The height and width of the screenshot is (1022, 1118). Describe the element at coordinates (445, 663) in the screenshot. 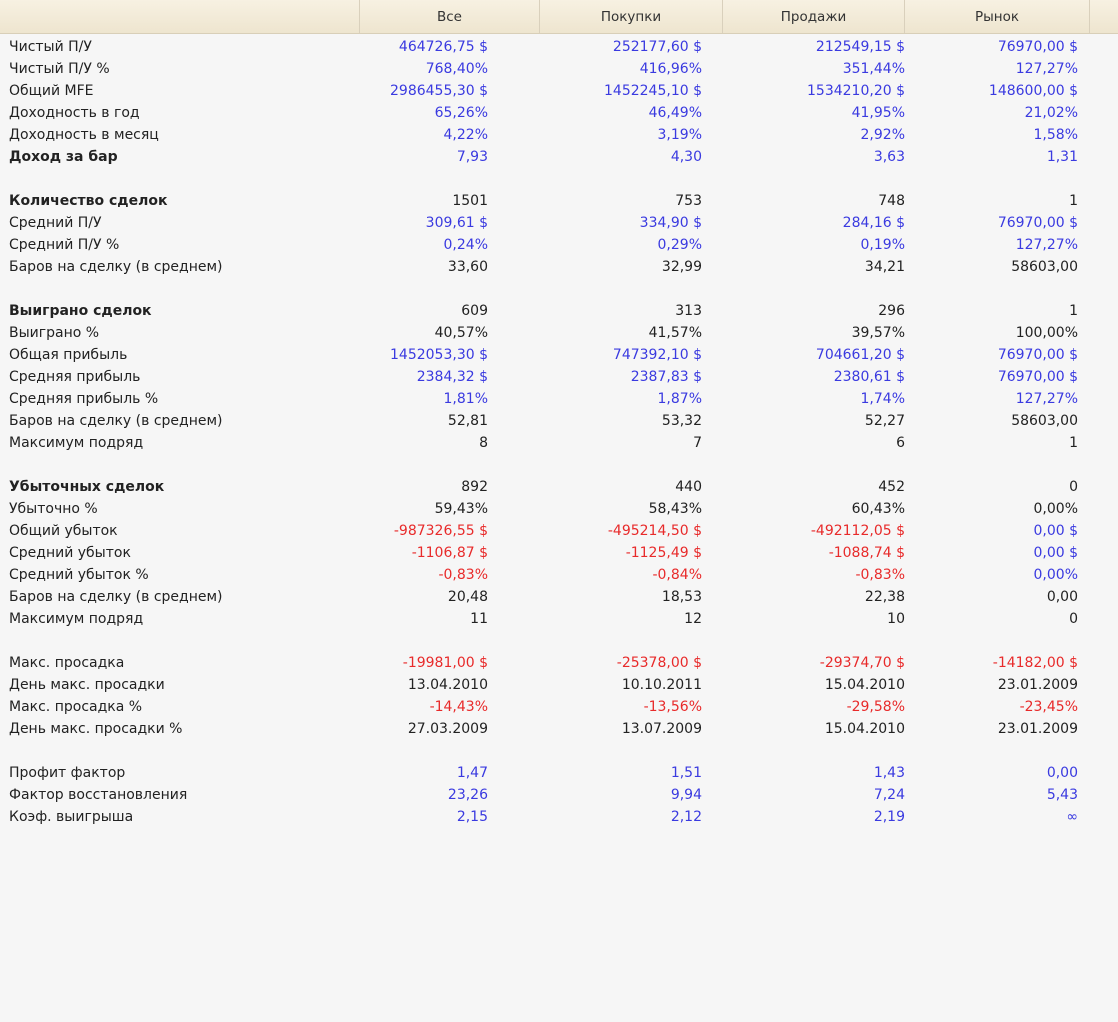

I see `value-all: -19981,00 $` at that location.